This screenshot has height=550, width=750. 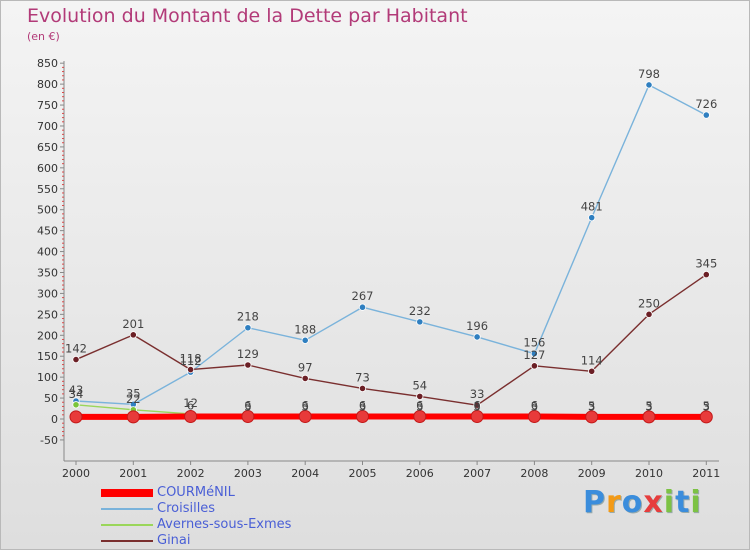 What do you see at coordinates (191, 361) in the screenshot?
I see `data-label: 112` at bounding box center [191, 361].